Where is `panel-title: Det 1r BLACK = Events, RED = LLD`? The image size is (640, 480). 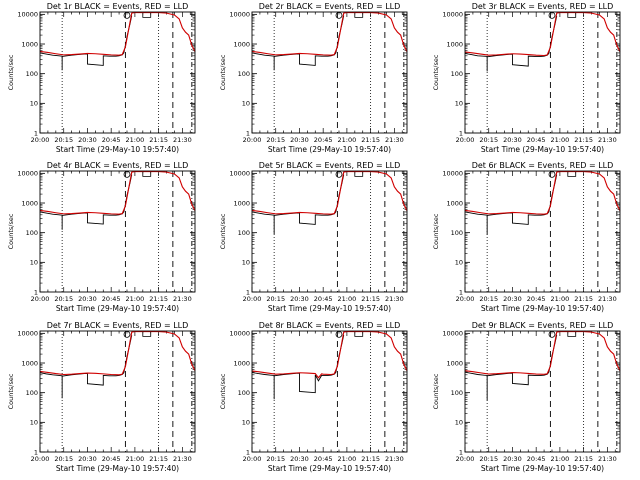 panel-title: Det 1r BLACK = Events, RED = LLD is located at coordinates (118, 6).